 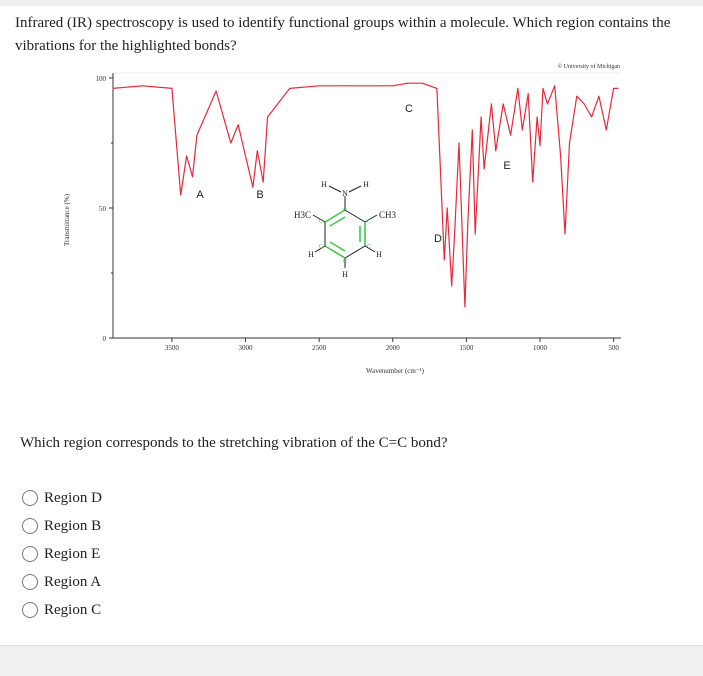 What do you see at coordinates (172, 348) in the screenshot?
I see `x-tick-label: 3500` at bounding box center [172, 348].